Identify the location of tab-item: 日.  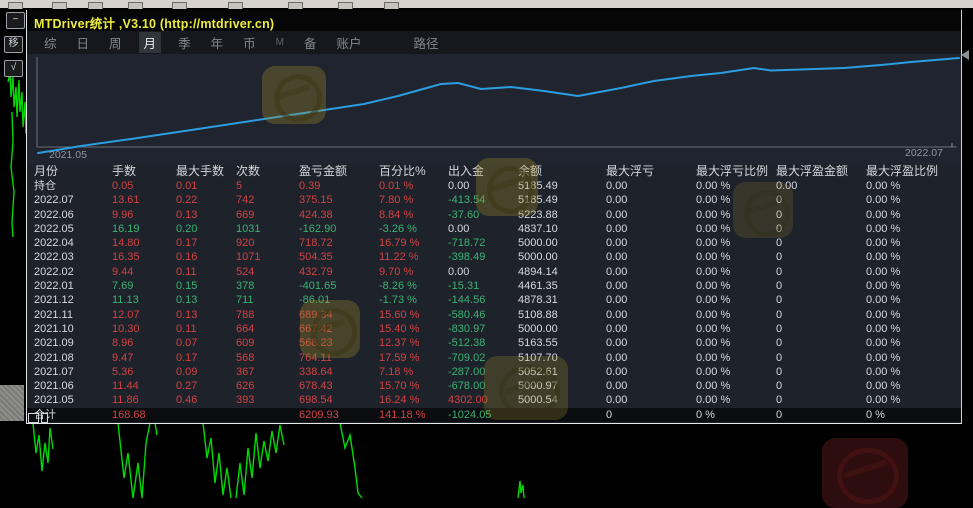
(83, 44).